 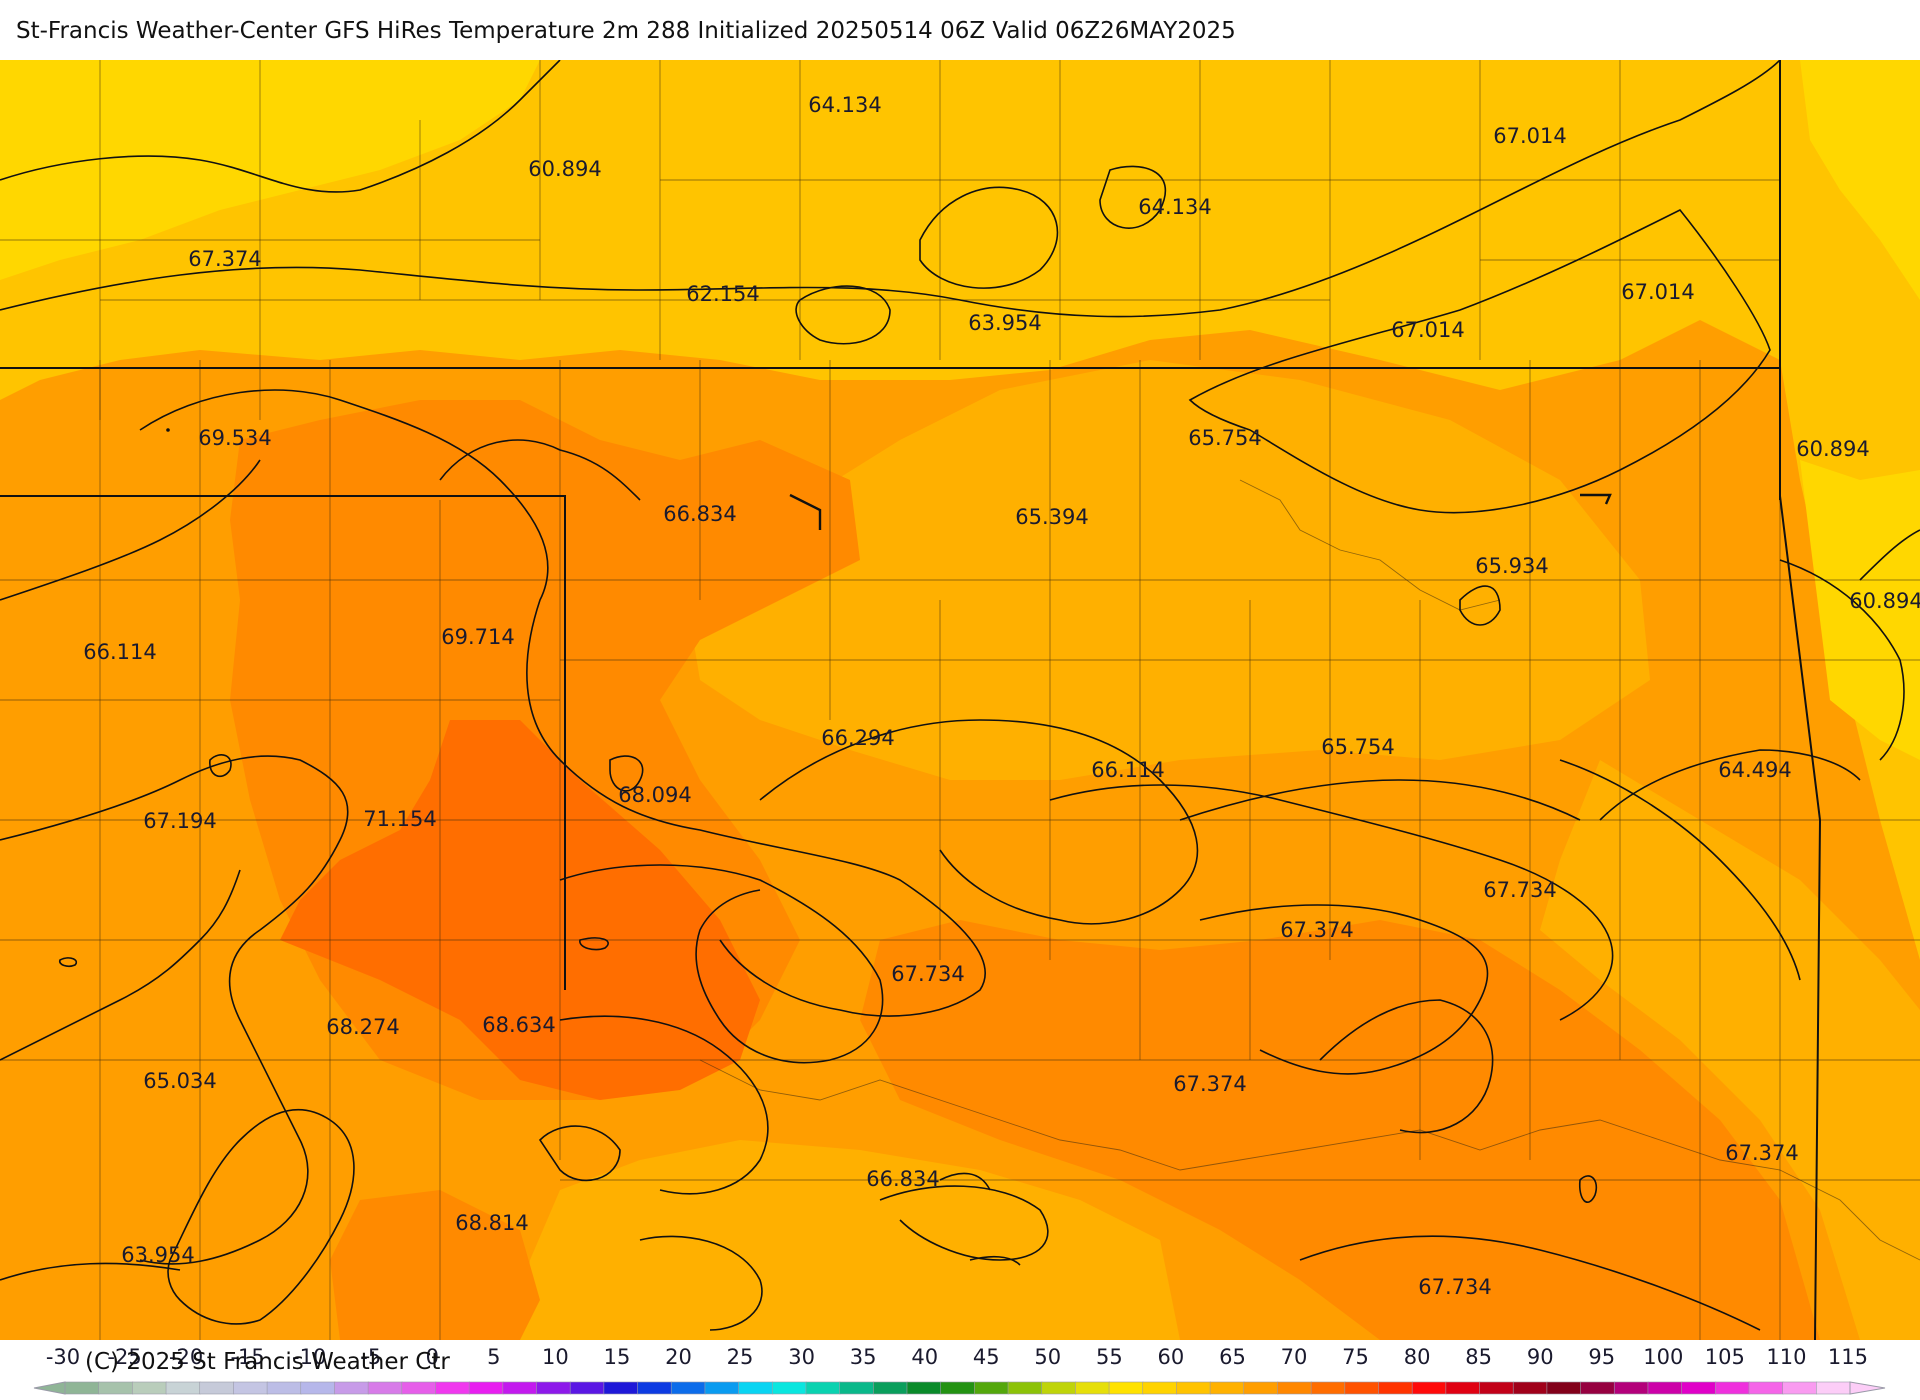 I want to click on legend-tick-label: -20, so click(x=186, y=1357).